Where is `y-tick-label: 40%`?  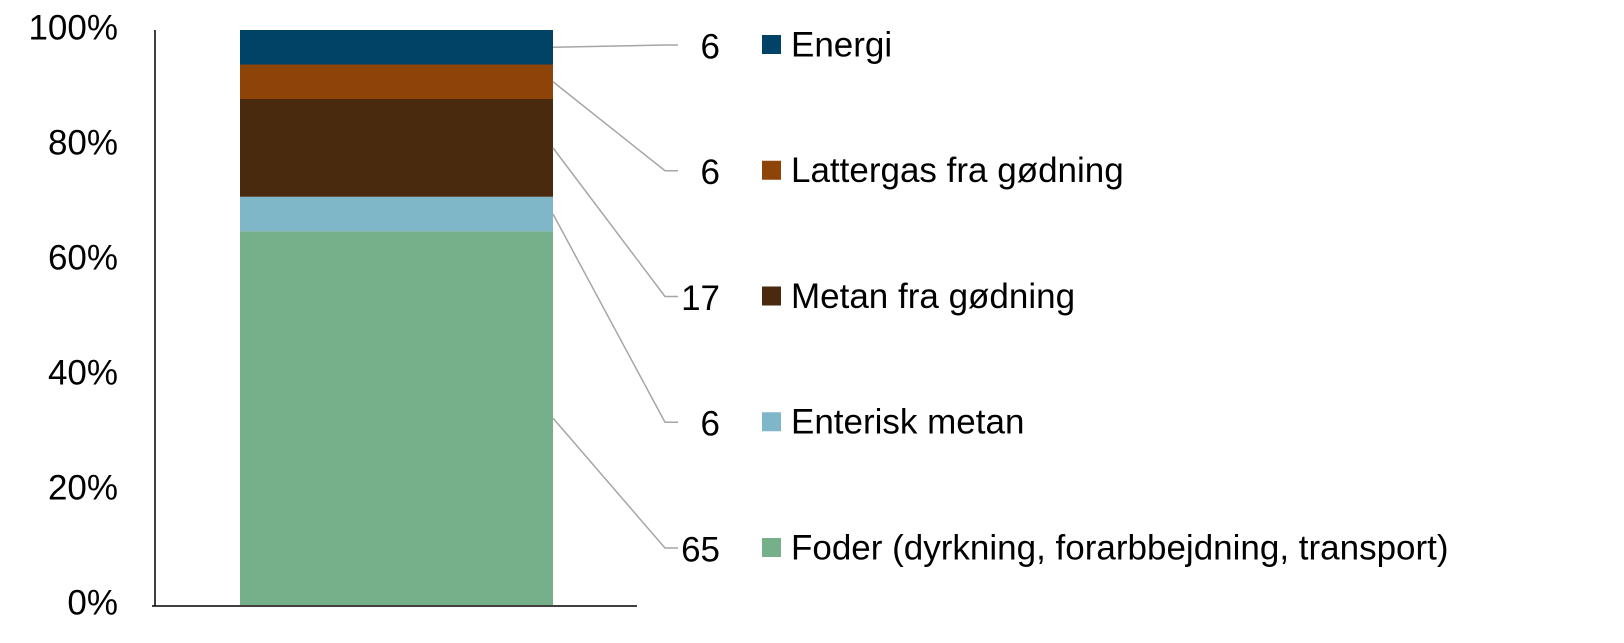
y-tick-label: 40% is located at coordinates (83, 372).